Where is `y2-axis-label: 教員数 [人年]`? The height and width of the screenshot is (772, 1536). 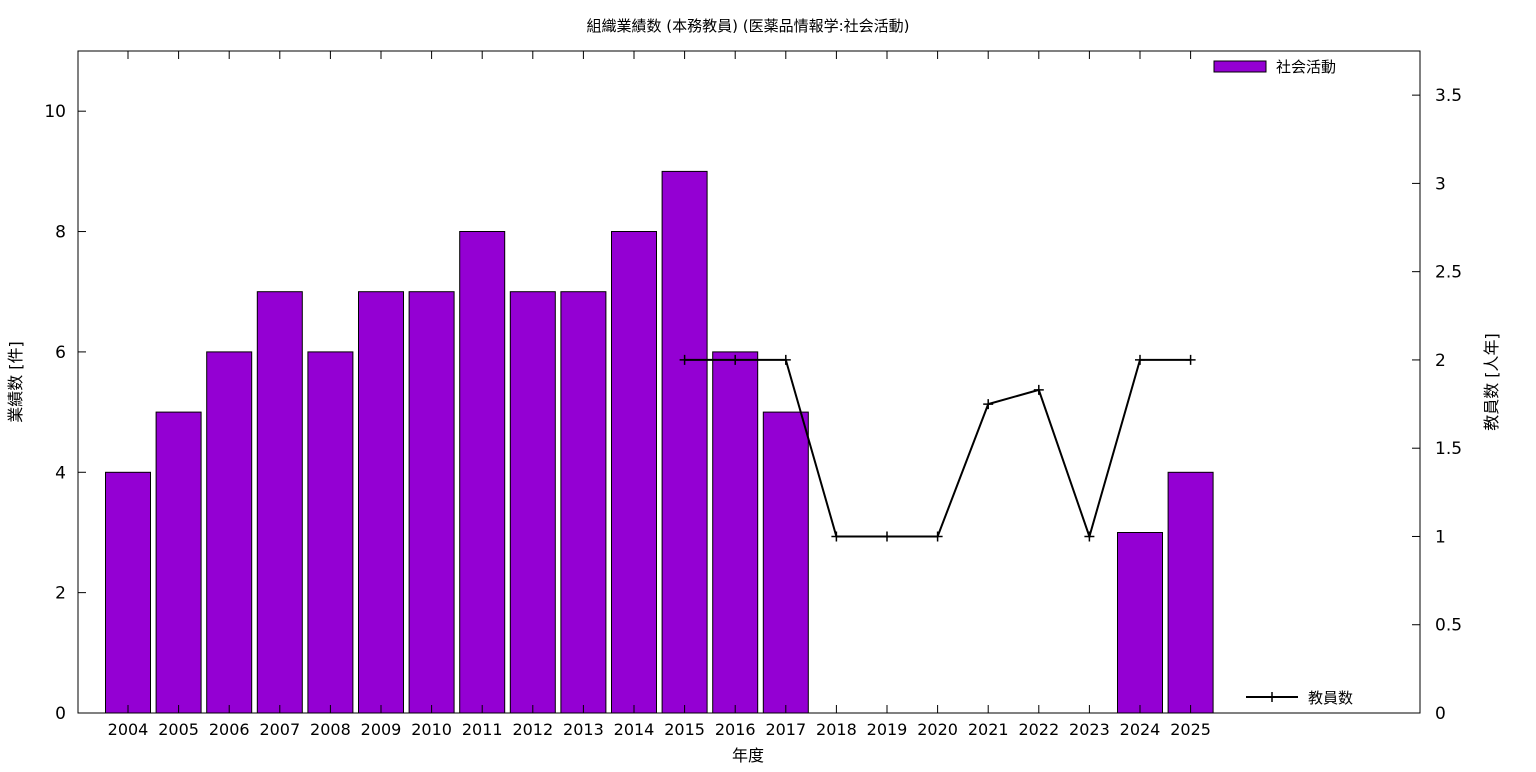
y2-axis-label: 教員数 [人年] is located at coordinates (1491, 382).